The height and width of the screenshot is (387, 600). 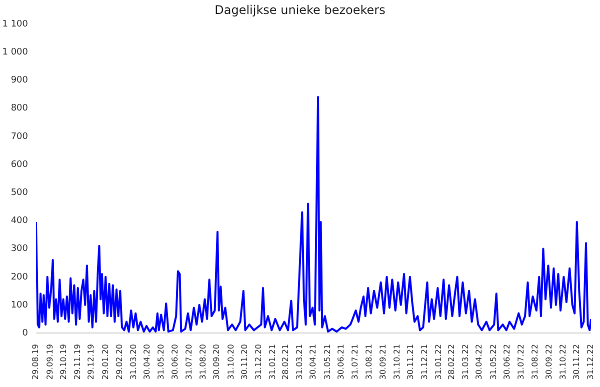 What do you see at coordinates (189, 362) in the screenshot?
I see `x-tick-label: 31.07.20` at bounding box center [189, 362].